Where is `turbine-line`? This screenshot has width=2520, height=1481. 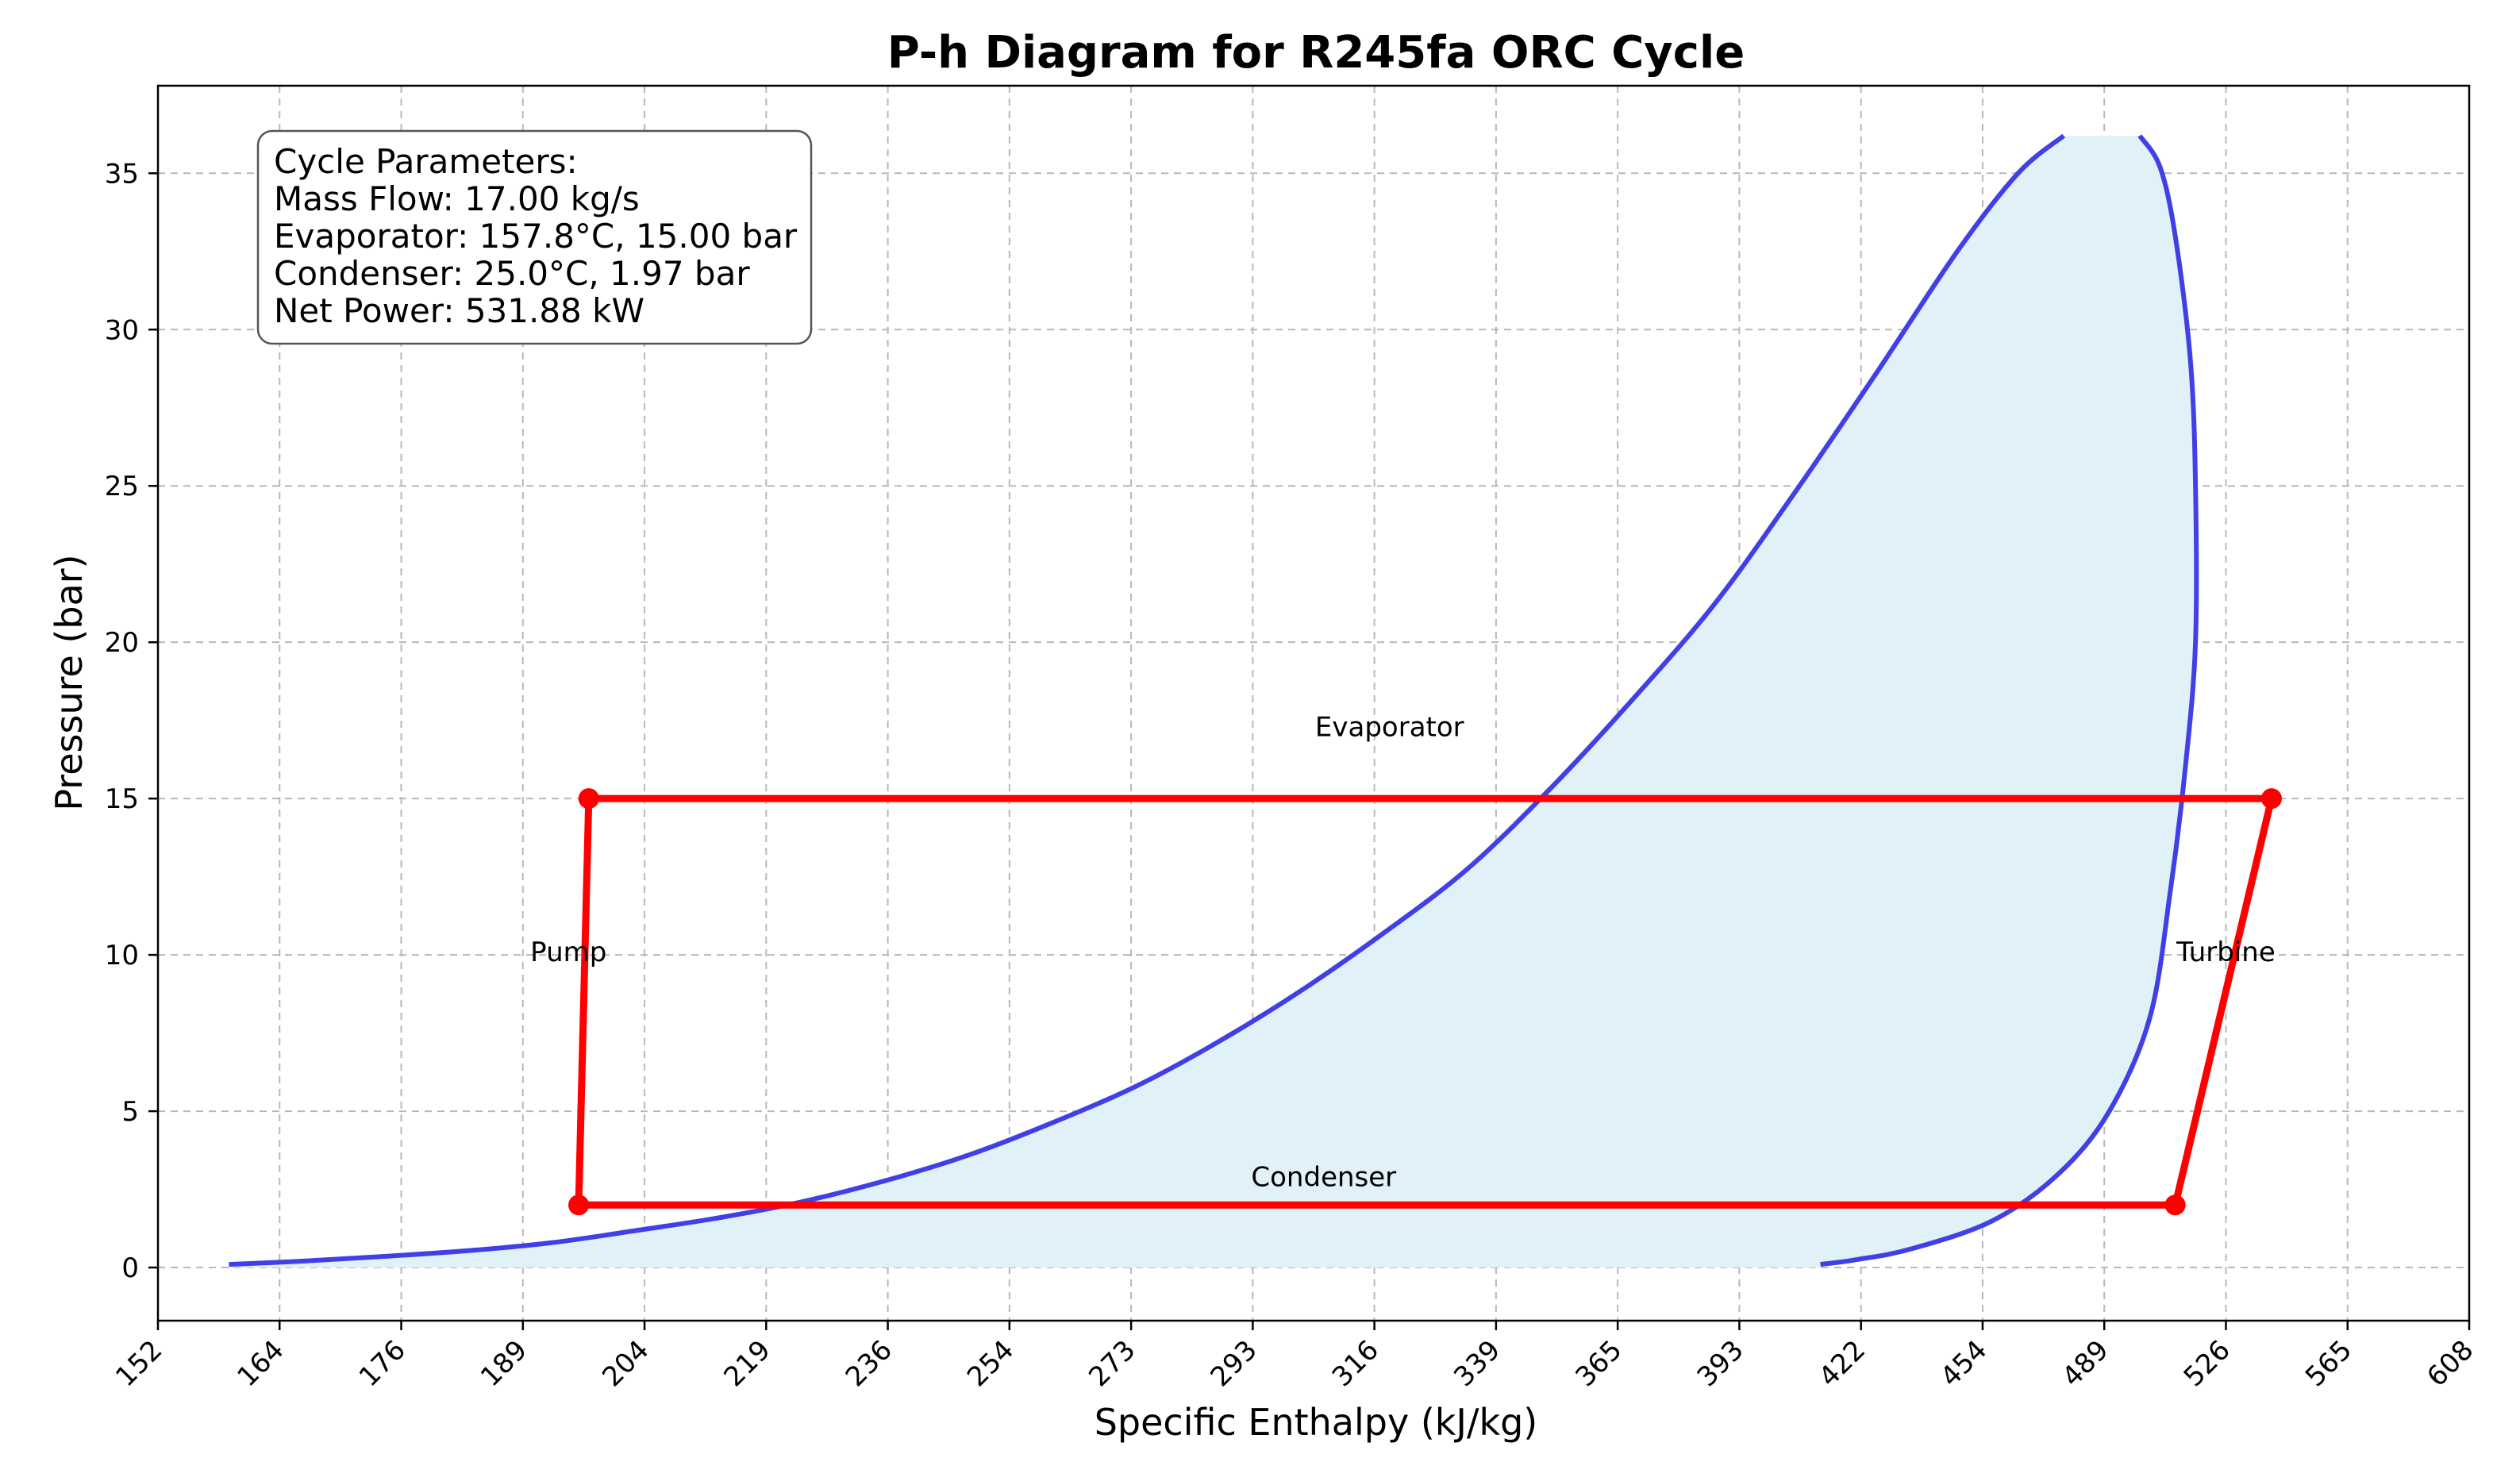 turbine-line is located at coordinates (2224, 1002).